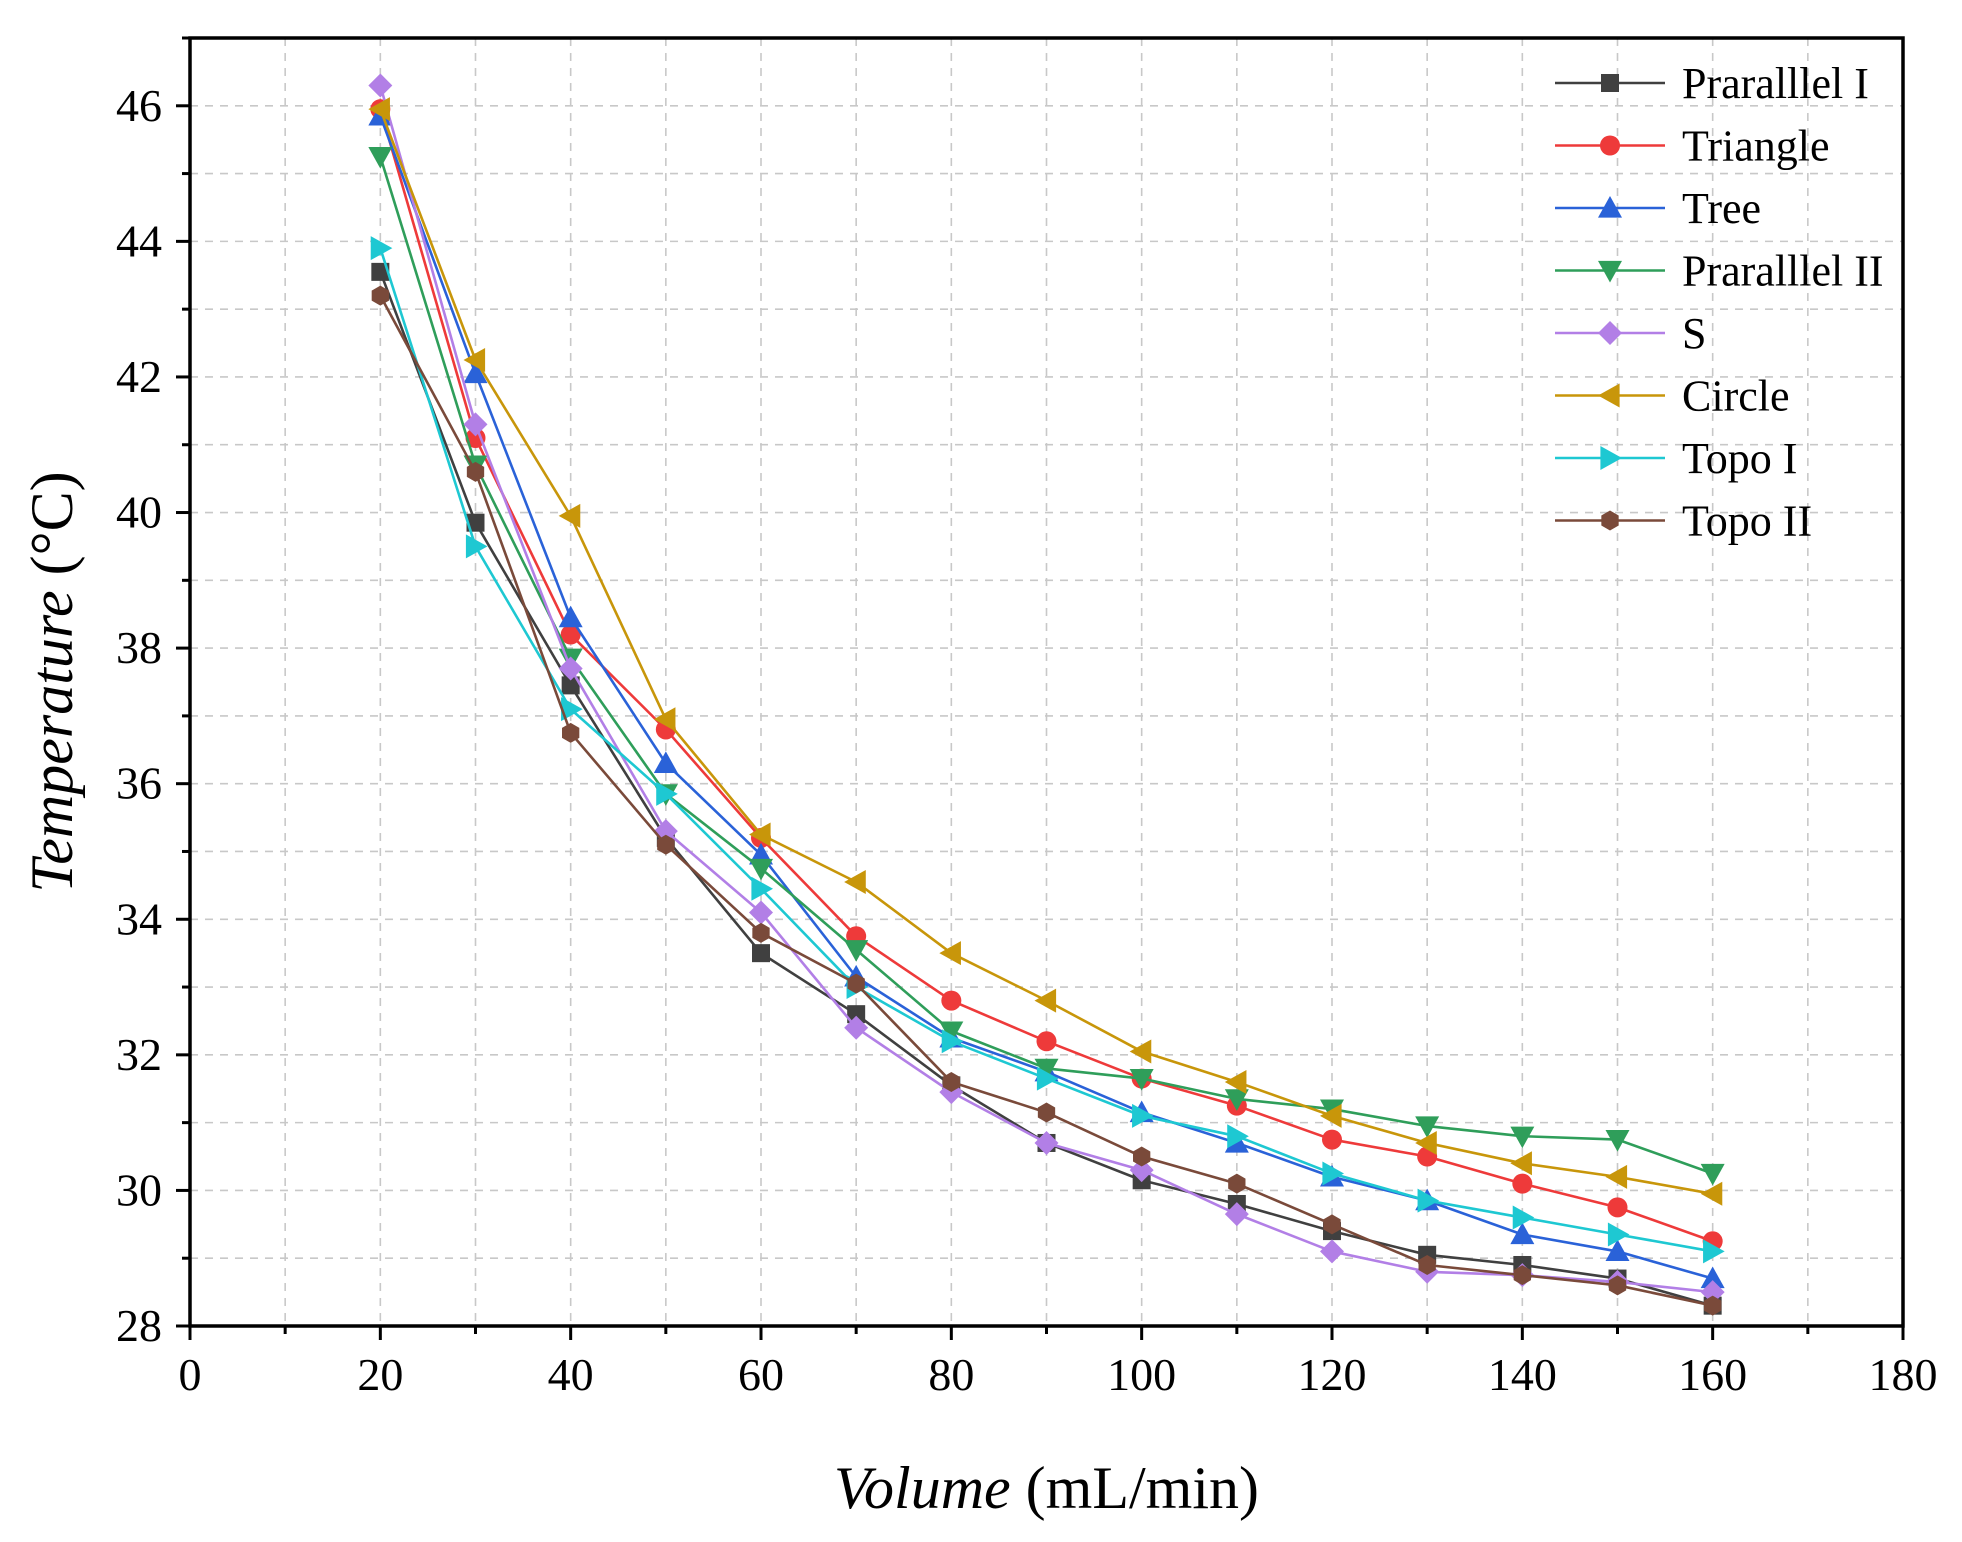  I want to click on legend-item: Circle, so click(1672, 396).